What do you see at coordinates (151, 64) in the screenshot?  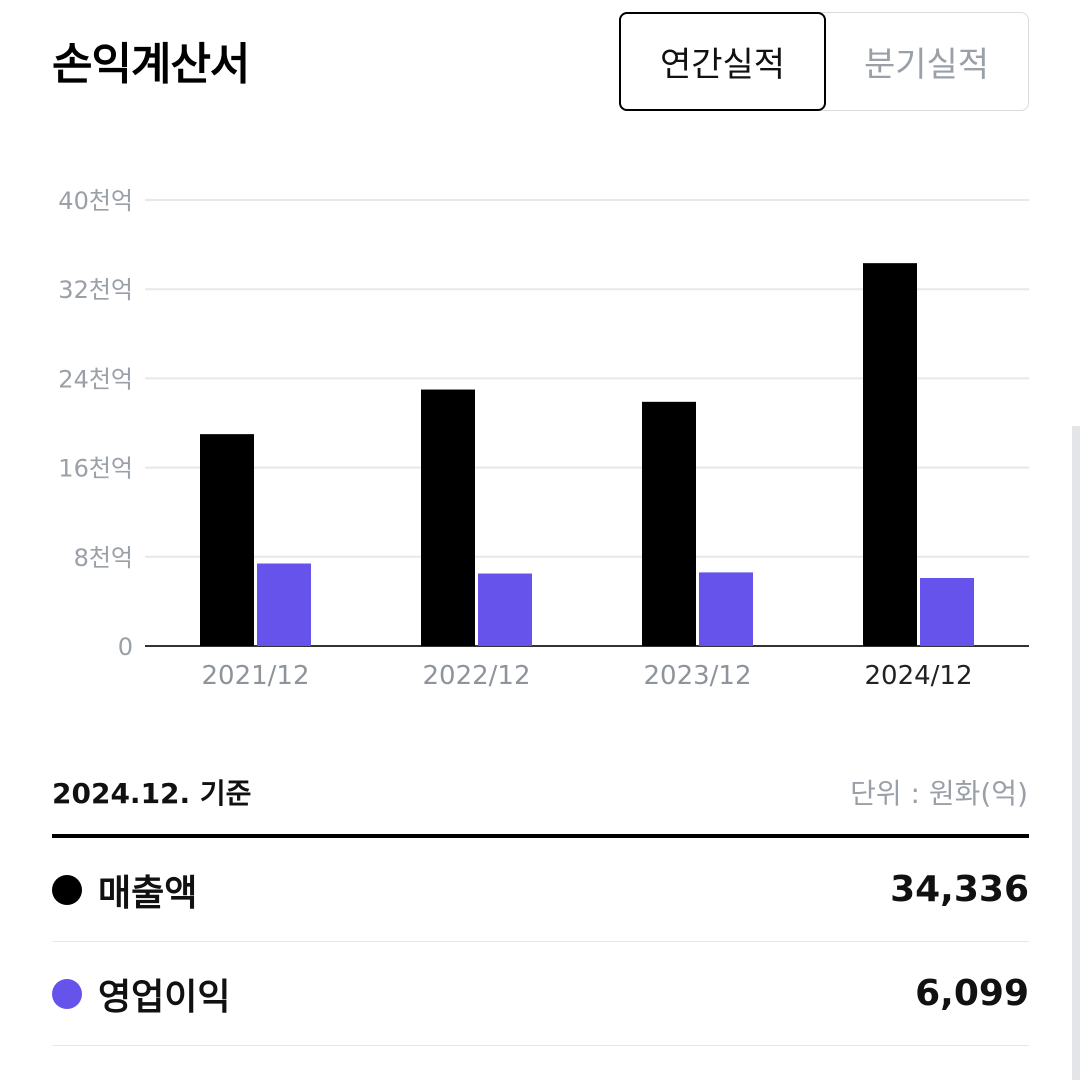 I see `page-title: 손익계산서` at bounding box center [151, 64].